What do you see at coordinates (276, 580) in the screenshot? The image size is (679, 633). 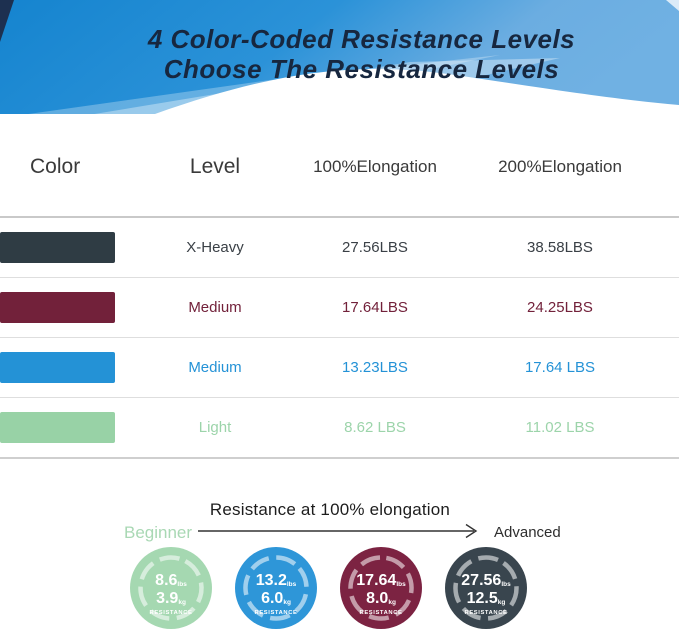 I see `badge-lbs-value: 13.2lbs` at bounding box center [276, 580].